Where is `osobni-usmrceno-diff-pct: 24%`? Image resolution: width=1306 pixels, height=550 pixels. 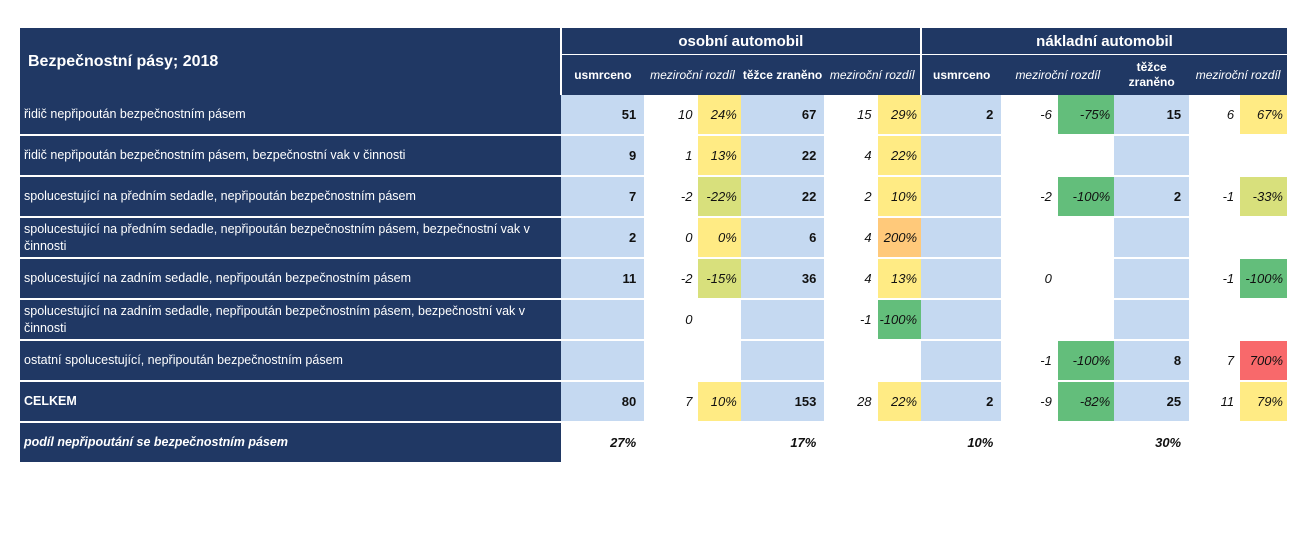 osobni-usmrceno-diff-pct: 24% is located at coordinates (719, 115).